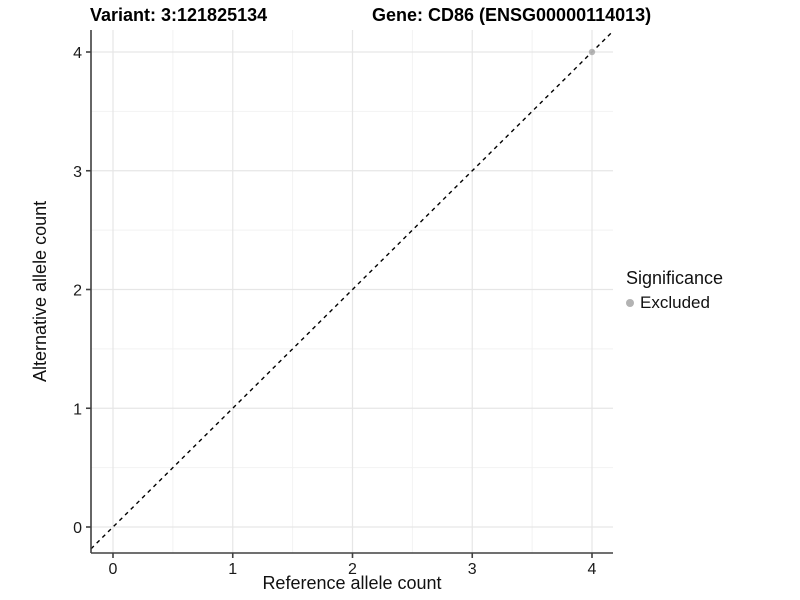 This screenshot has height=600, width=800. Describe the element at coordinates (77, 409) in the screenshot. I see `y-tick-label: 1` at that location.